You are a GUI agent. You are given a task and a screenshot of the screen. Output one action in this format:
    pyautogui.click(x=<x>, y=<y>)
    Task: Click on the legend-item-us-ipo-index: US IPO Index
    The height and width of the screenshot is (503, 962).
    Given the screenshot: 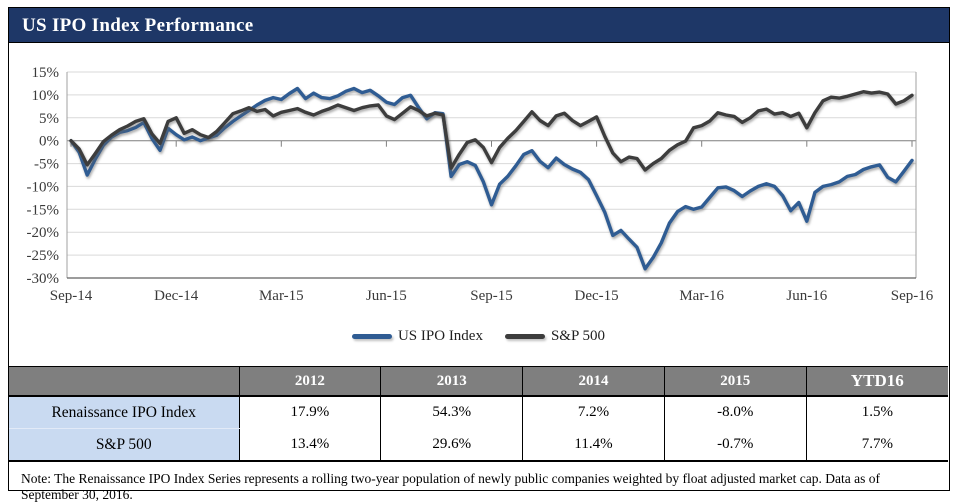 What is the action you would take?
    pyautogui.click(x=417, y=336)
    